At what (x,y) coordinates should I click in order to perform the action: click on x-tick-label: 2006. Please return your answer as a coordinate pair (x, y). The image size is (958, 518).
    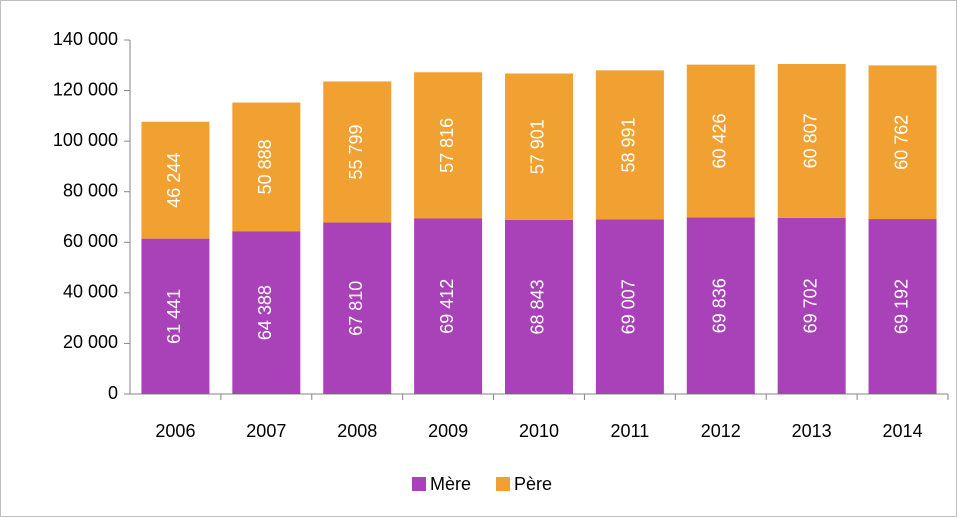
    Looking at the image, I should click on (175, 431).